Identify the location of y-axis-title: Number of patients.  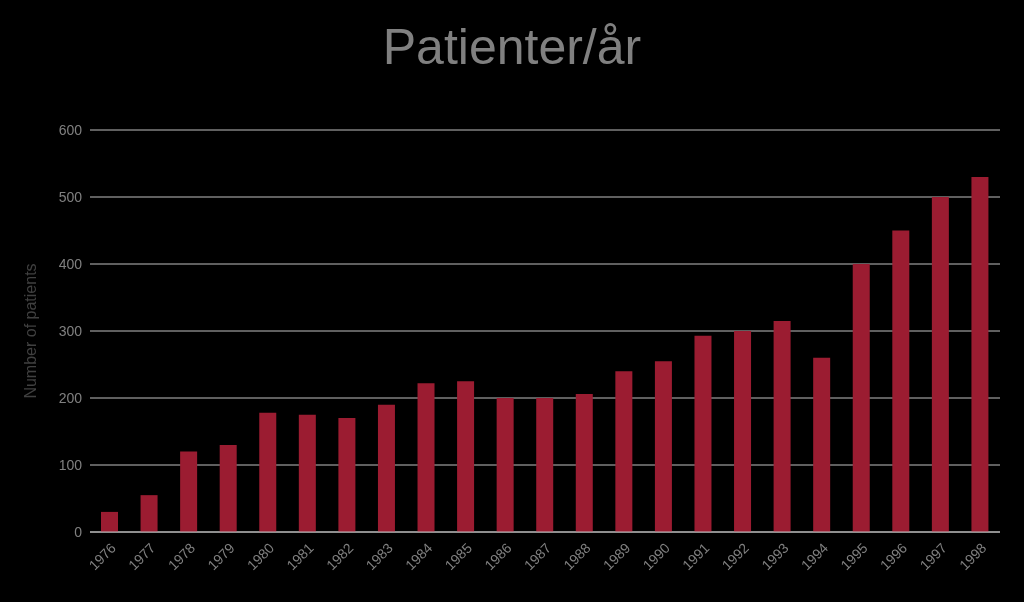
(30, 331).